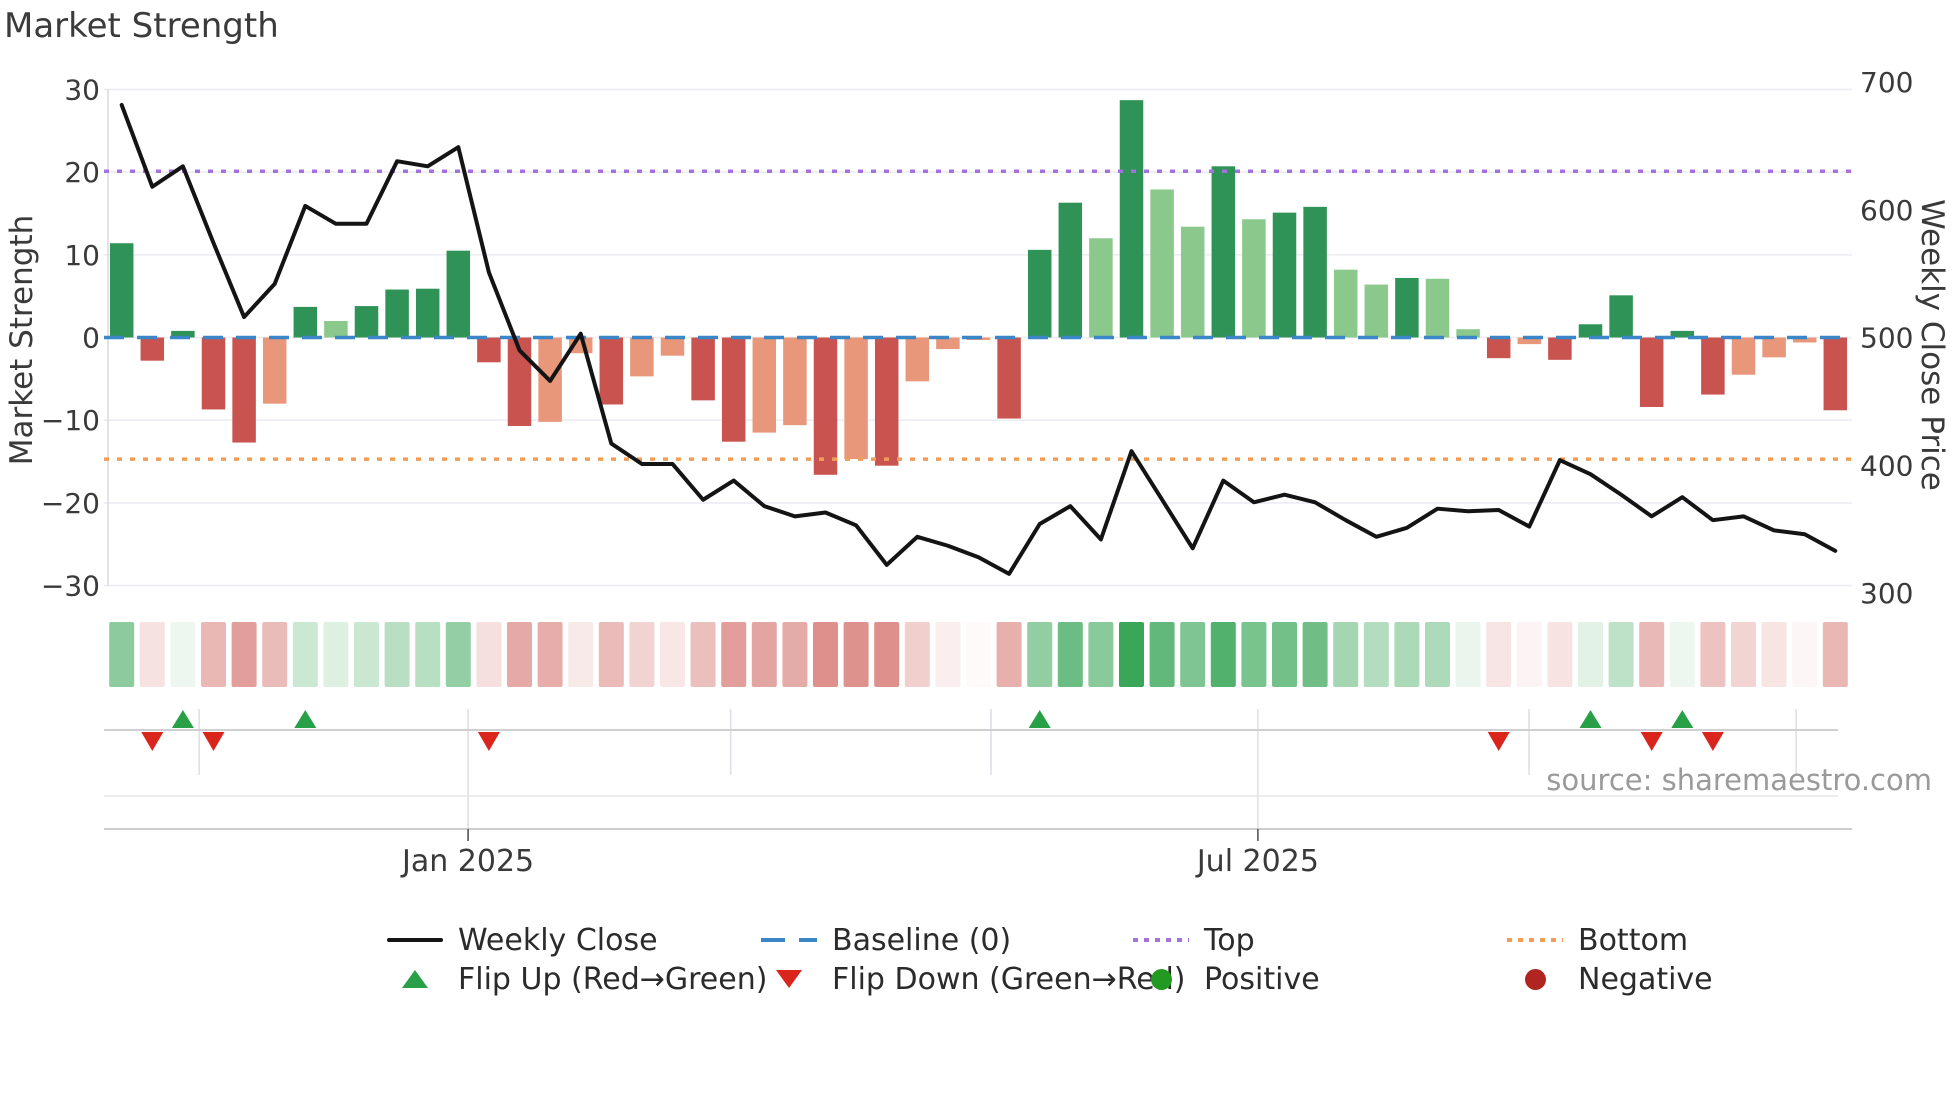  Describe the element at coordinates (1645, 979) in the screenshot. I see `legend-item-label: Negative` at that location.